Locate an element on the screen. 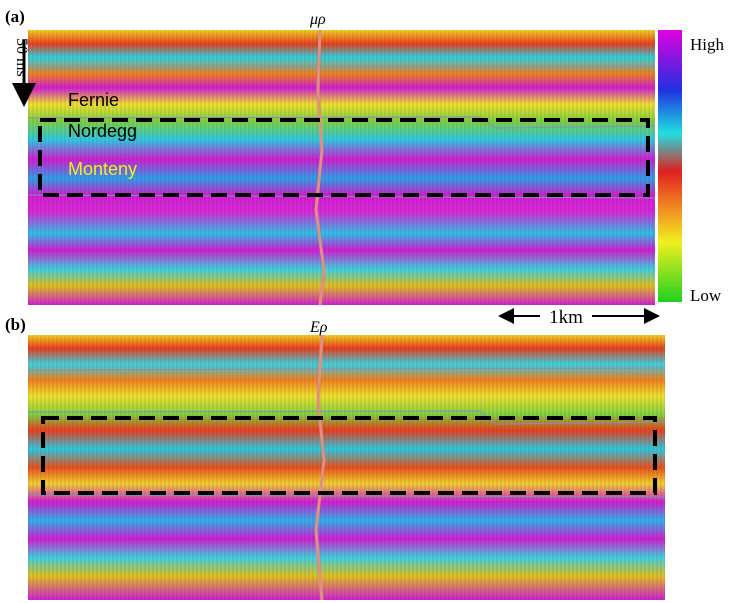  horizon-label: Fernie is located at coordinates (93, 100).